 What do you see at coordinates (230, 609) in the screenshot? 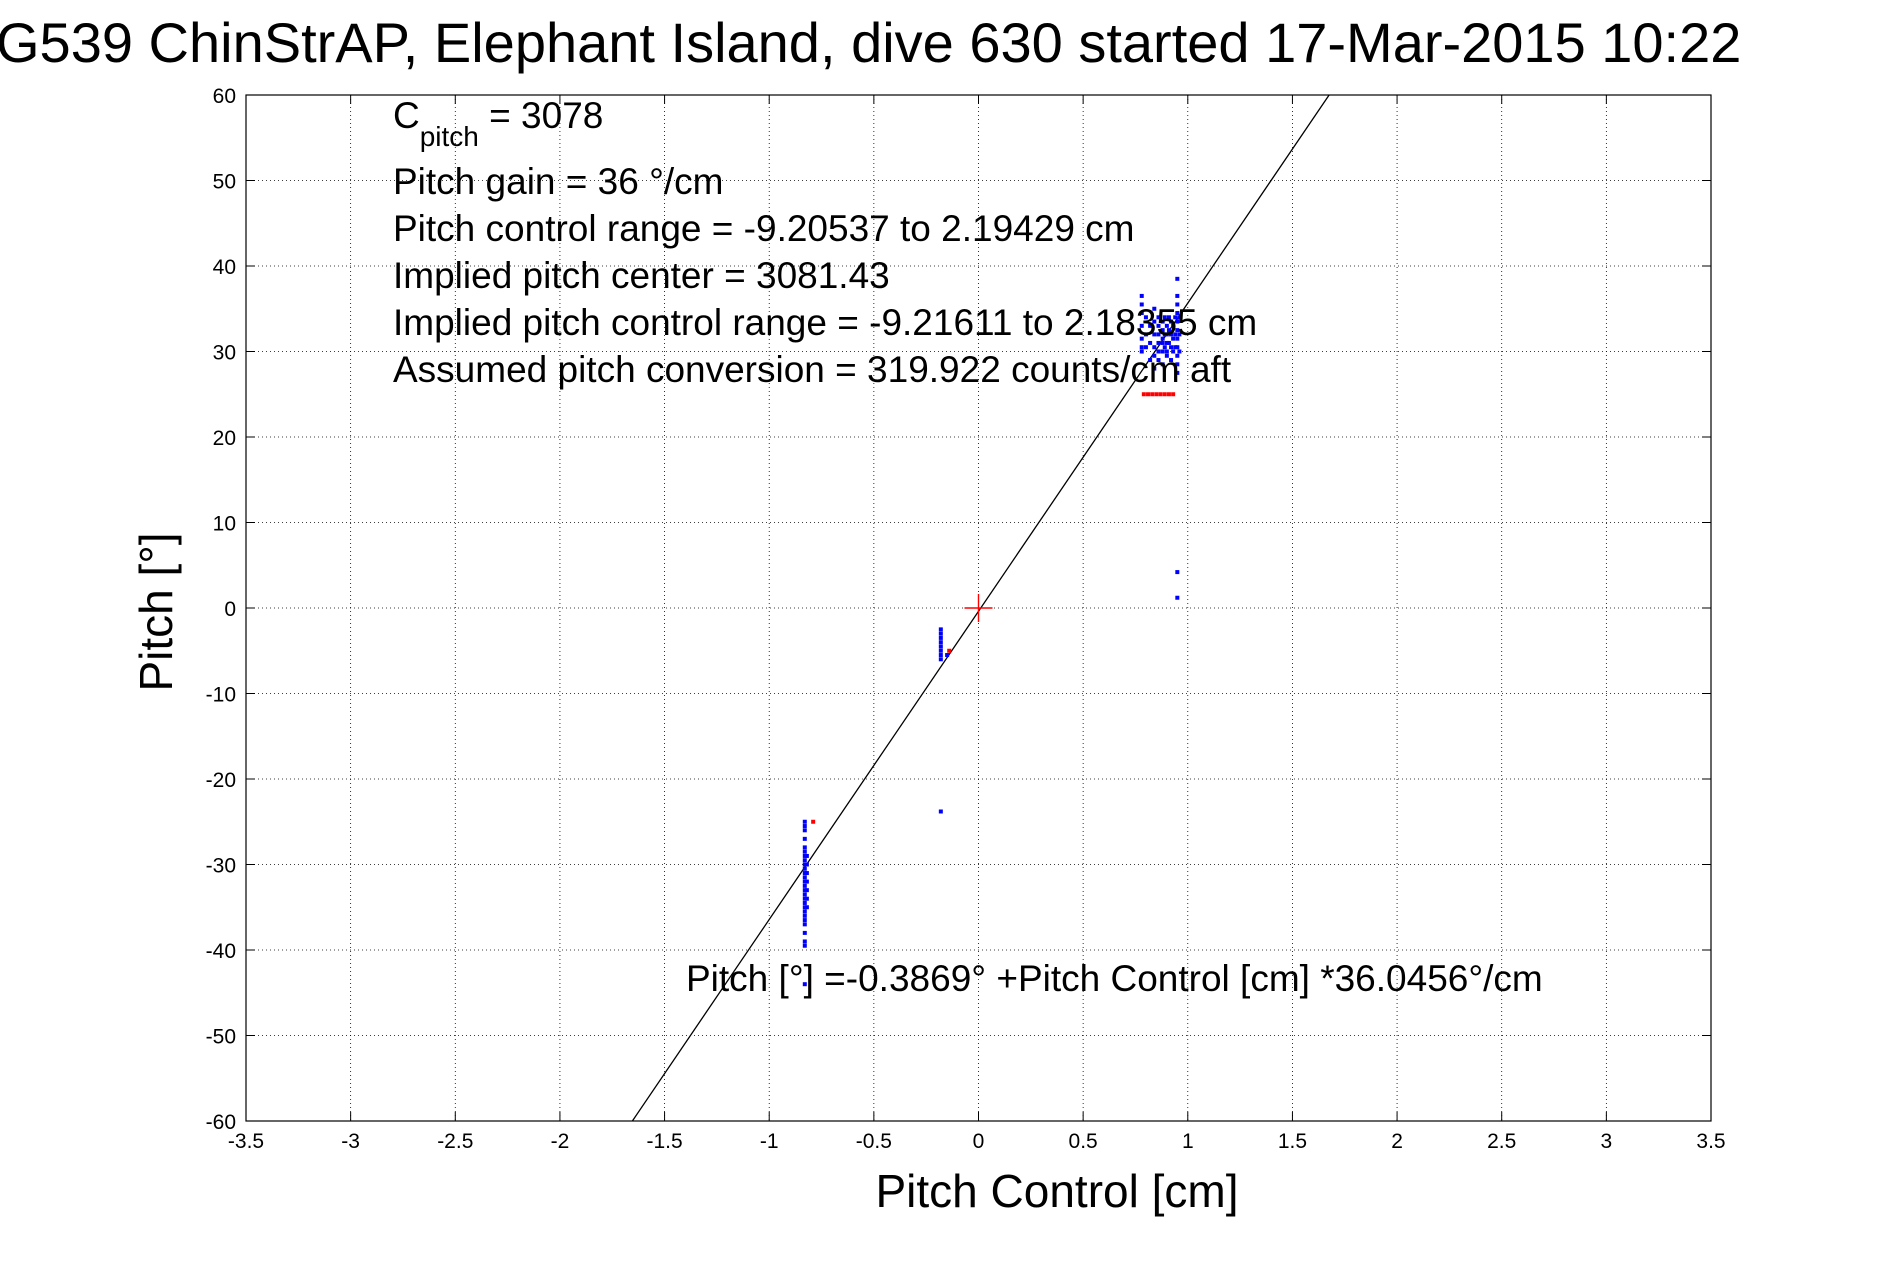
I see `y-tick-label: 0` at bounding box center [230, 609].